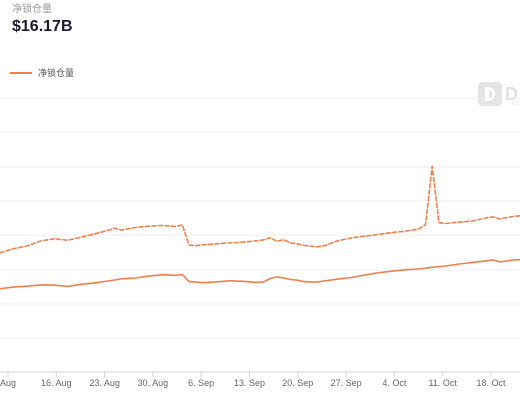  What do you see at coordinates (32, 9) in the screenshot?
I see `metric-label: 净锁仓量` at bounding box center [32, 9].